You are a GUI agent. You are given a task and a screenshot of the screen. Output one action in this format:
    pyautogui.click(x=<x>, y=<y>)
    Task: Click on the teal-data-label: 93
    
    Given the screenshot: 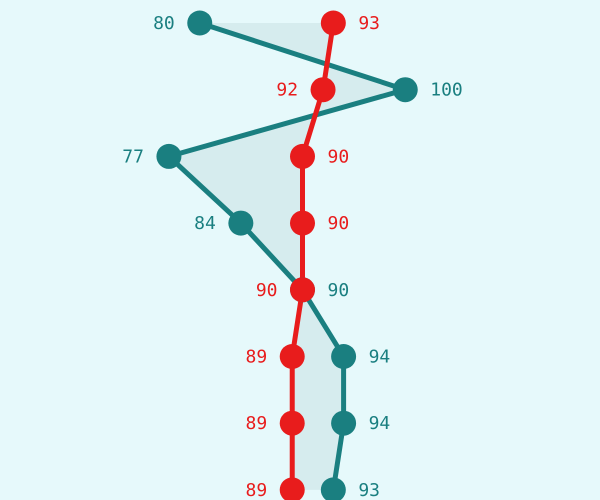 What is the action you would take?
    pyautogui.click(x=369, y=490)
    